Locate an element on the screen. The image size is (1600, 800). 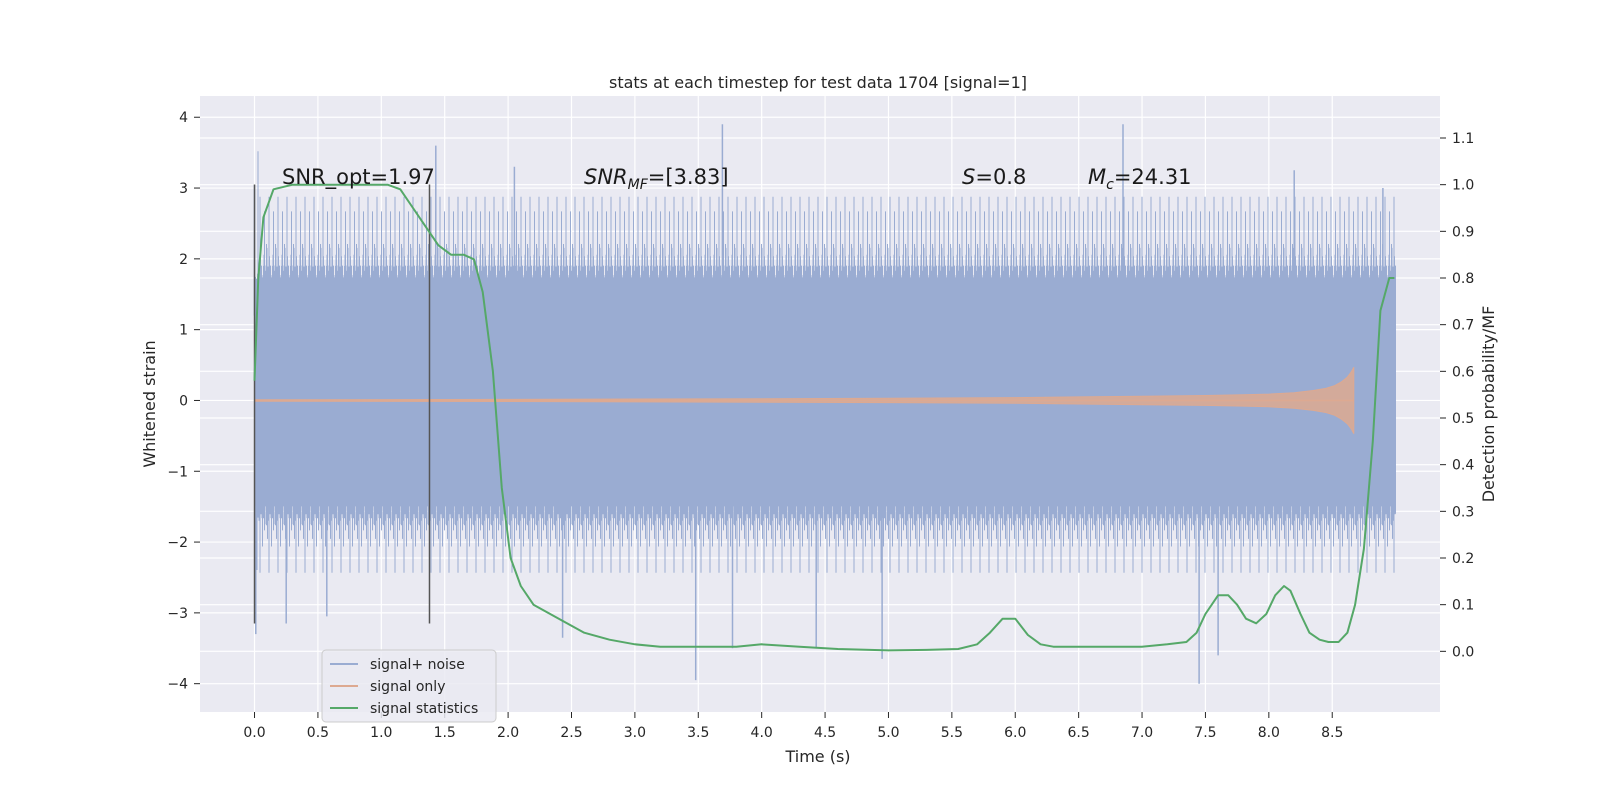
y-right-axis-ticks: 1.1 1.0 0.9 0.8 0.7 0.6 0.5 0.4 0.3 0.2 0.1 0.0 is located at coordinates (1457, 395).